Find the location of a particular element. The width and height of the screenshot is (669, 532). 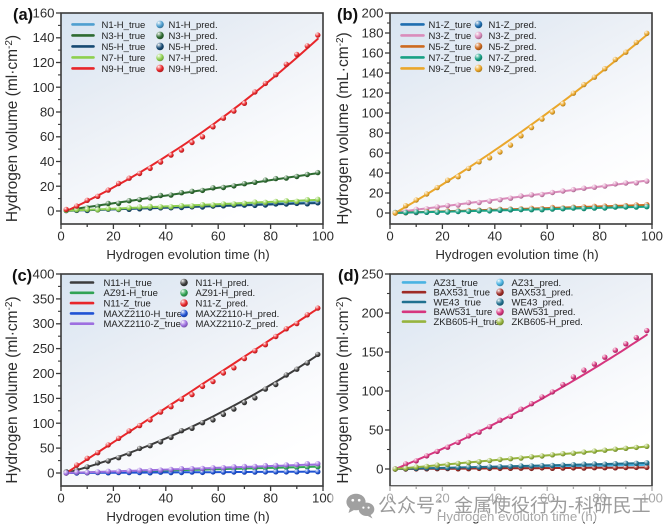

svg-text: MAXZ2110-H_pred. is located at coordinates (238, 314).